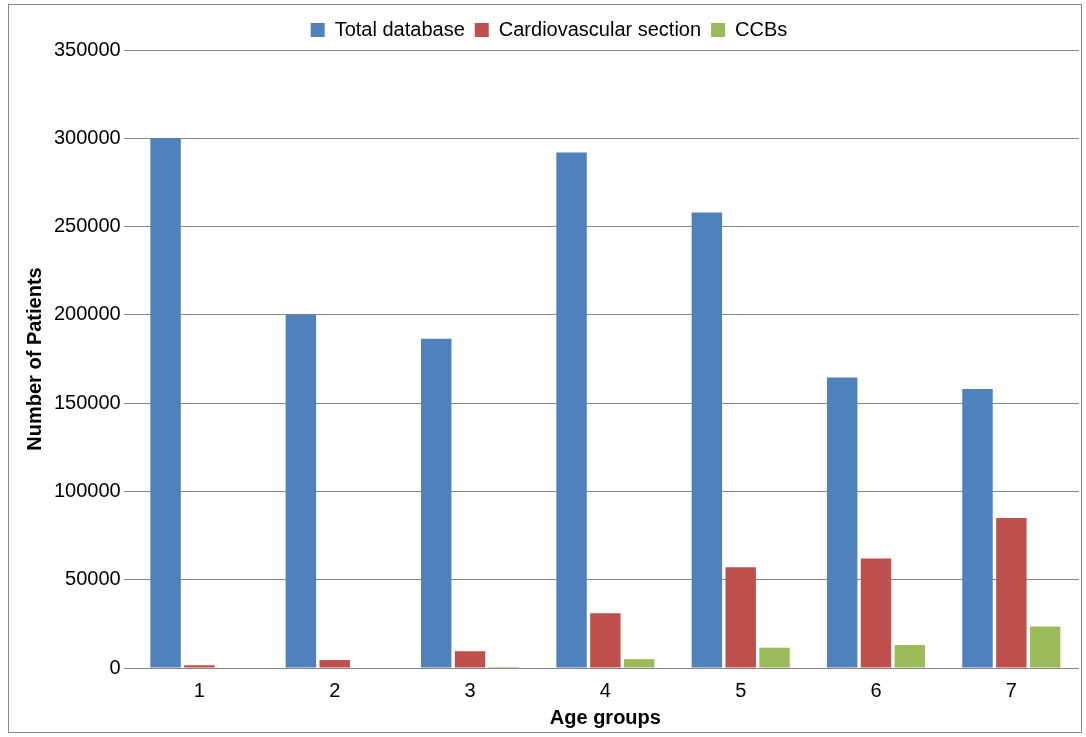  Describe the element at coordinates (87, 225) in the screenshot. I see `y-tick-label: 250000` at that location.